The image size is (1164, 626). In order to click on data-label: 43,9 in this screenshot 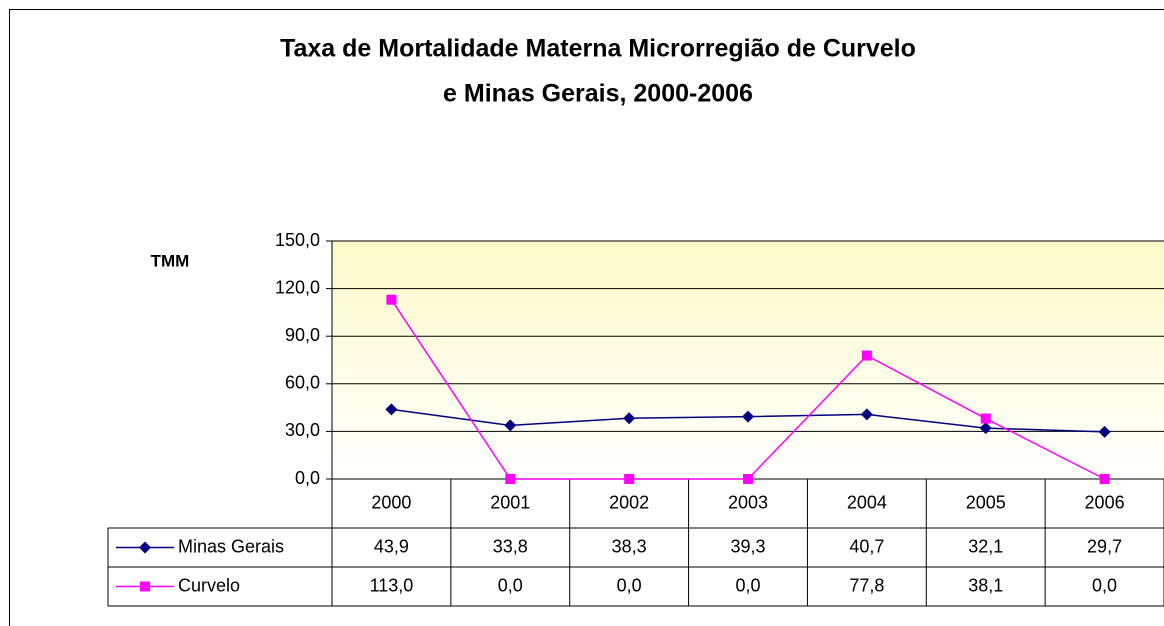, I will do `click(391, 546)`.